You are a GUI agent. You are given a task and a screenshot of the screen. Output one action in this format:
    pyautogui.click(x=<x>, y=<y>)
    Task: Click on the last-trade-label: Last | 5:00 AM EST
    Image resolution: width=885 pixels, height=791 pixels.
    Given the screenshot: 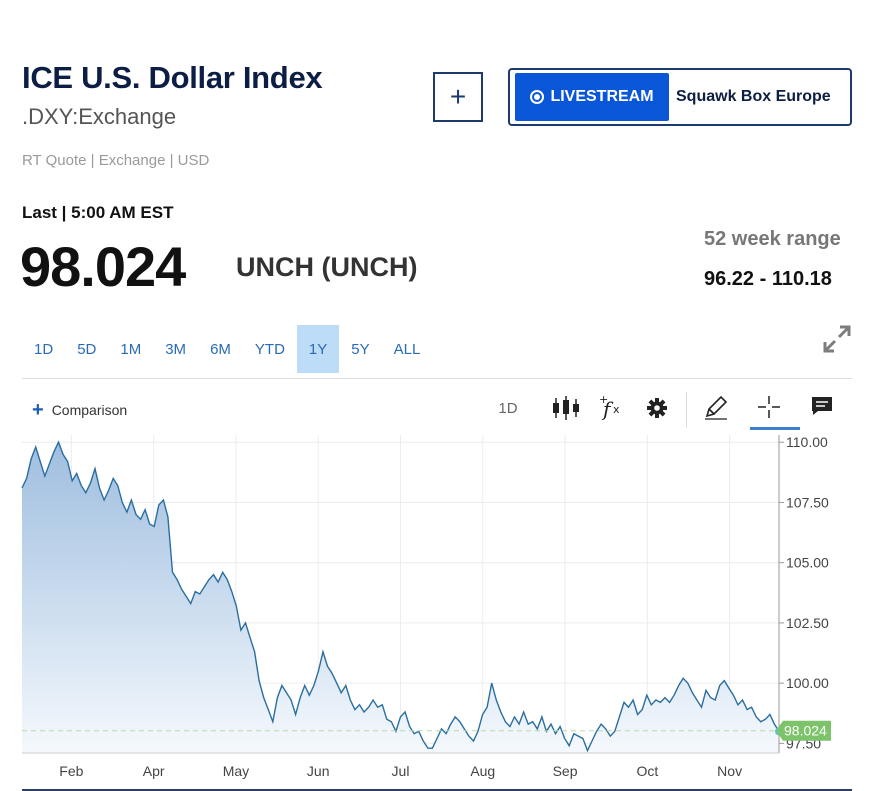 What is the action you would take?
    pyautogui.click(x=98, y=212)
    